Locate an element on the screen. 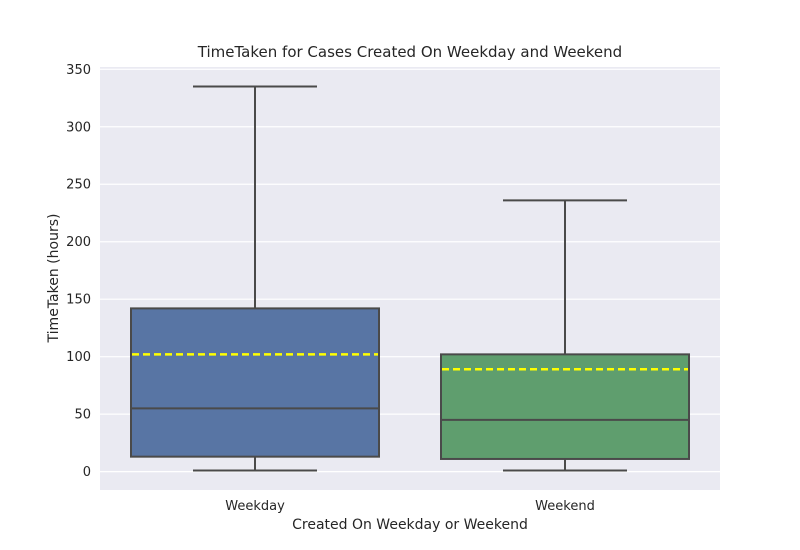 This screenshot has width=800, height=550. y-tick-label: 200 is located at coordinates (78, 242).